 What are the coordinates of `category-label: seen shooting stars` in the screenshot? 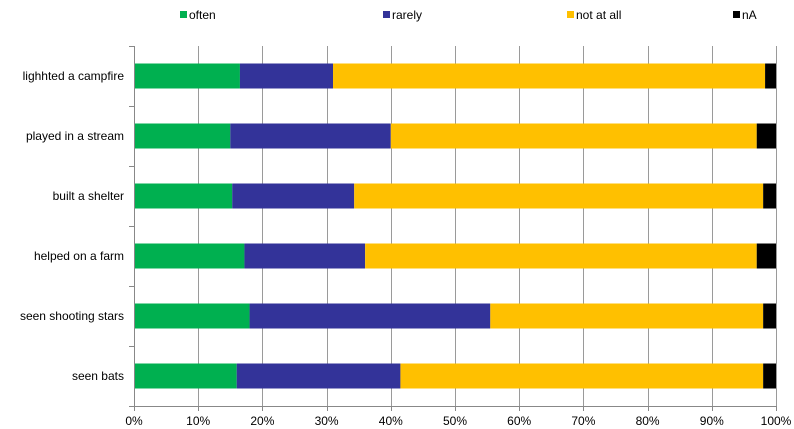 It's located at (72, 316).